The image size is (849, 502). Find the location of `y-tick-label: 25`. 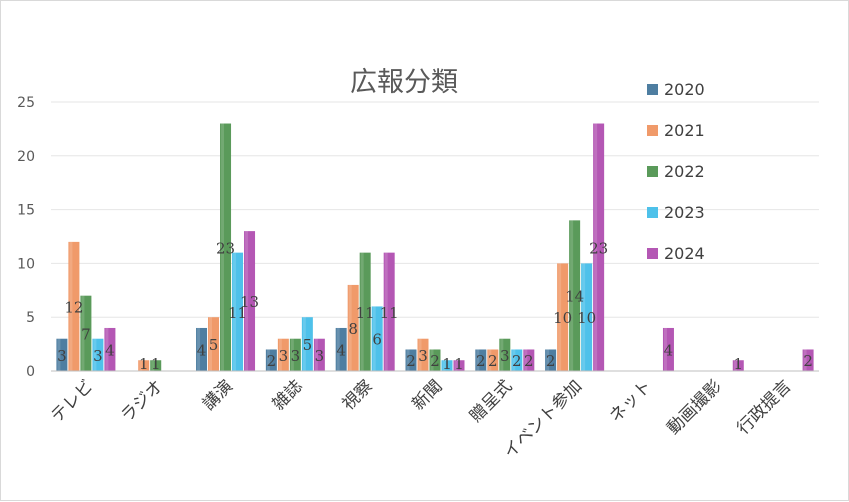

y-tick-label: 25 is located at coordinates (26, 103).